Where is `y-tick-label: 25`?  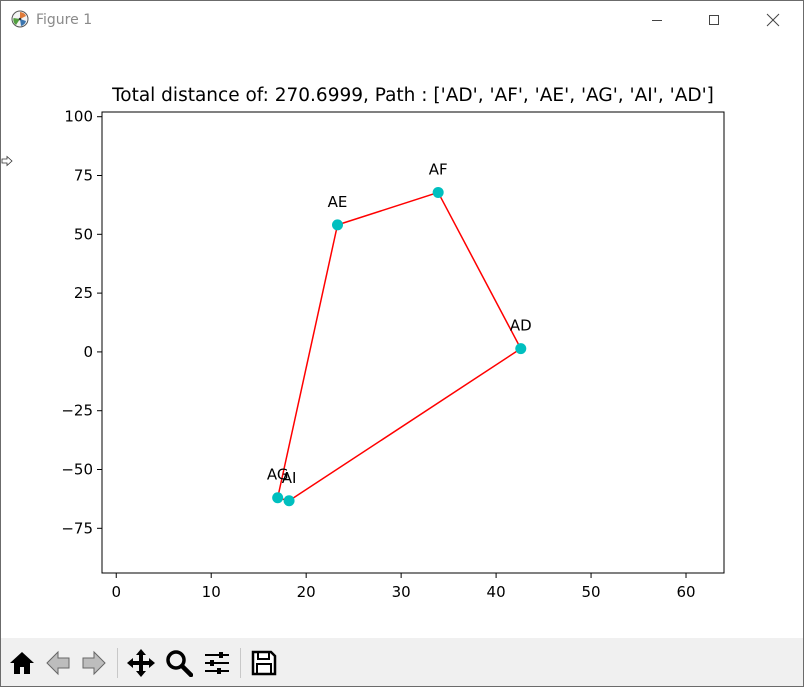 y-tick-label: 25 is located at coordinates (83, 293).